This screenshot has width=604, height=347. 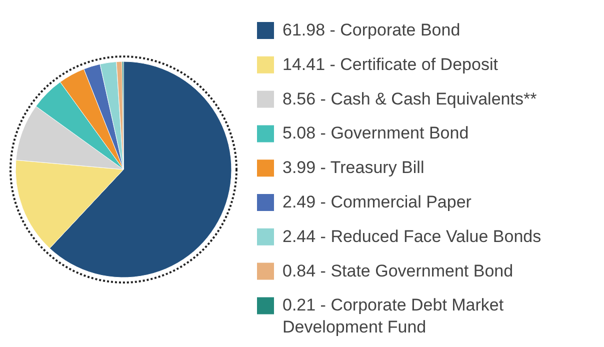 I want to click on legend-label: 2.44 - Reduced Face Value Bonds, so click(x=412, y=236).